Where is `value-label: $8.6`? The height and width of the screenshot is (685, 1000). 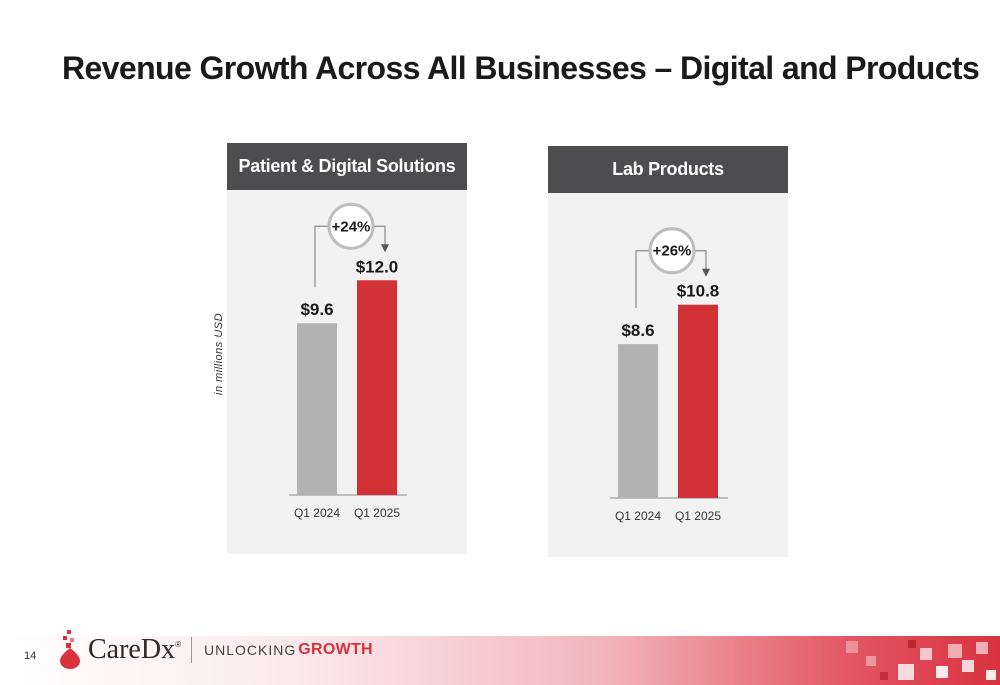 value-label: $8.6 is located at coordinates (637, 330).